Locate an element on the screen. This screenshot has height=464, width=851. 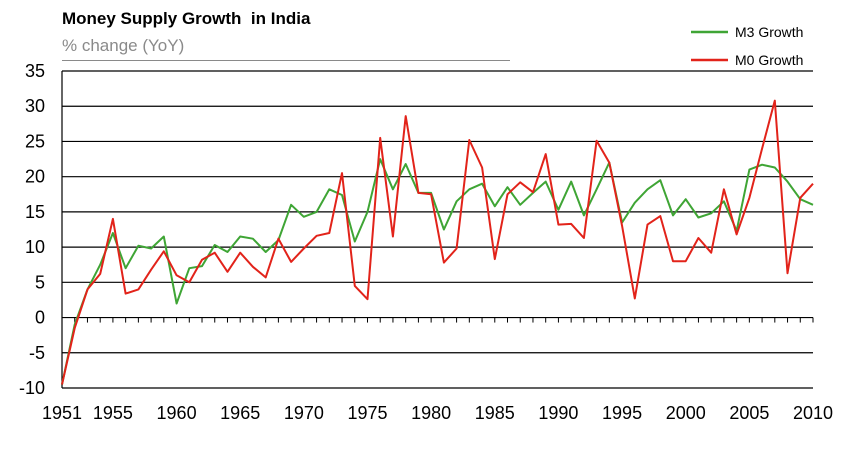
y-tick-label: -5 is located at coordinates (37, 353).